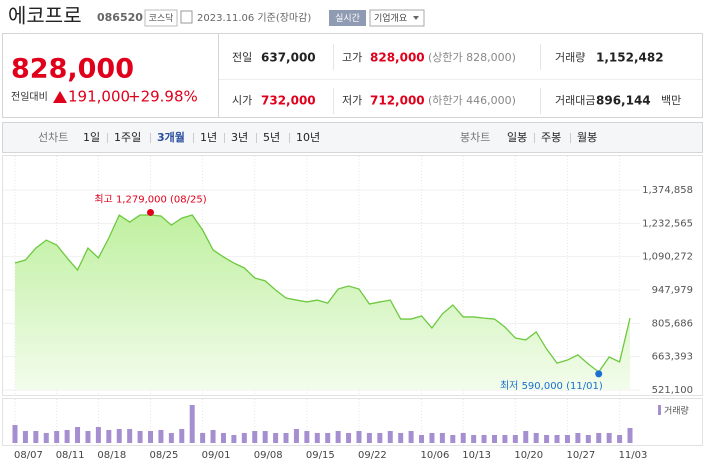 This screenshot has width=705, height=463. Describe the element at coordinates (186, 17) in the screenshot. I see `calendar-icon` at that location.